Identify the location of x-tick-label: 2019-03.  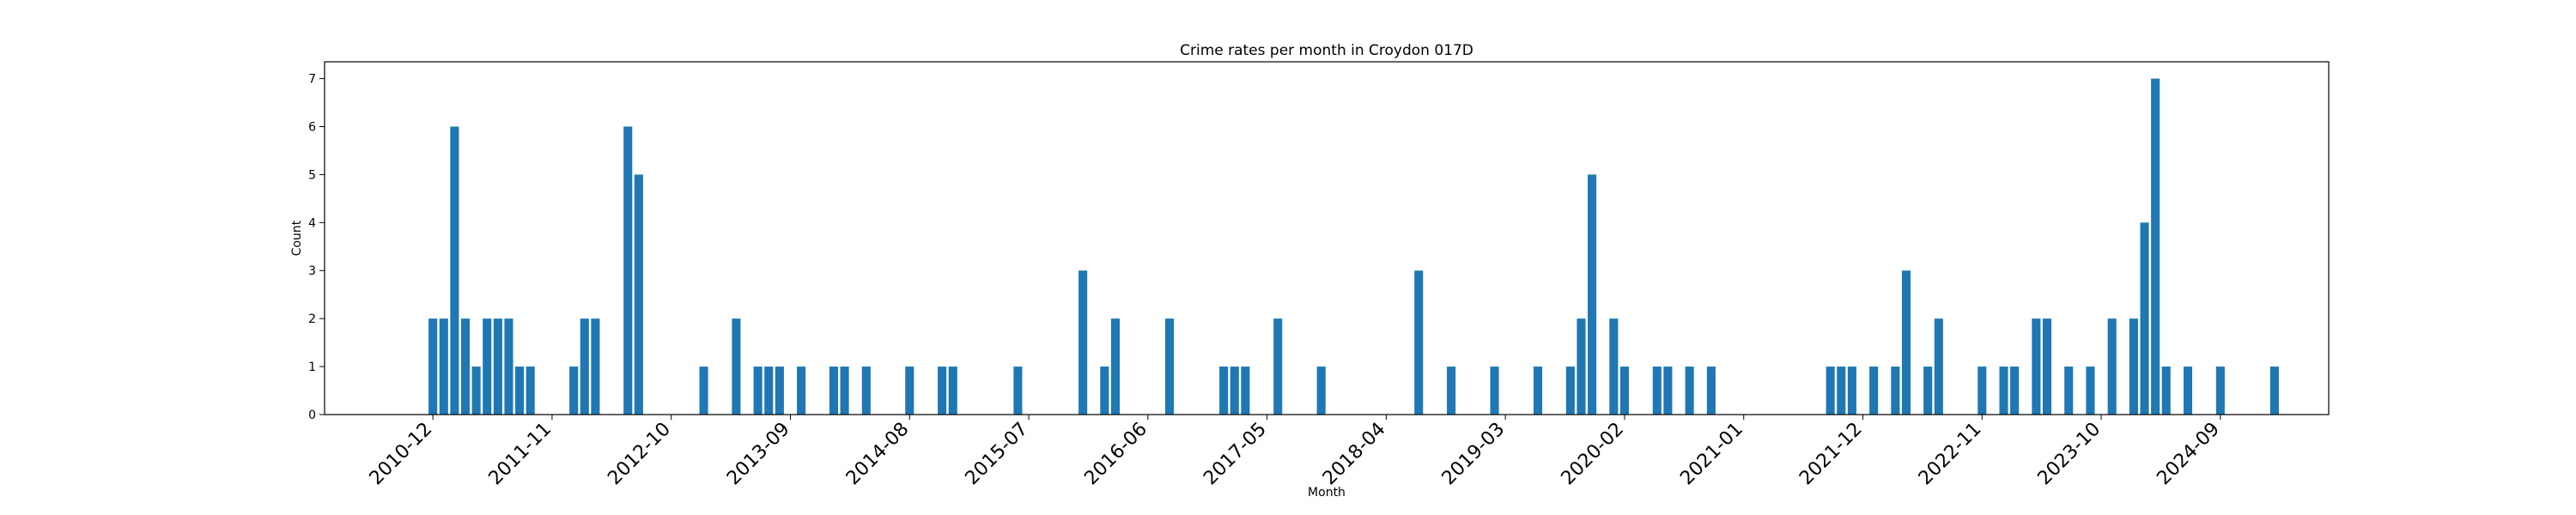
(1474, 454).